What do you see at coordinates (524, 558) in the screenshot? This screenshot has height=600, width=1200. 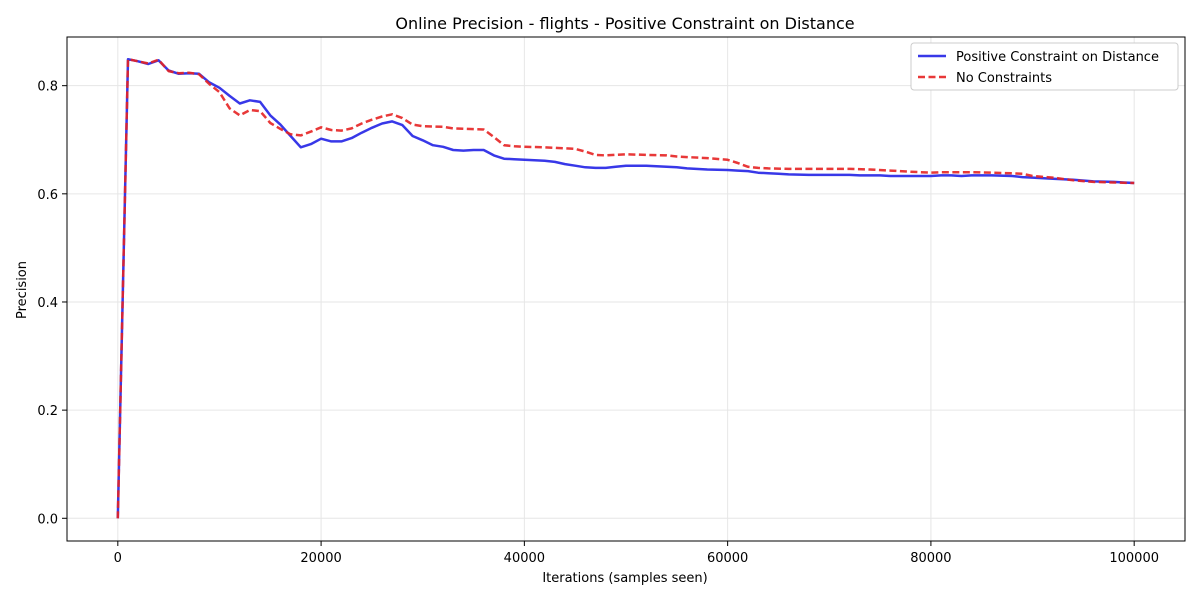 I see `x-tick-label: 40000` at bounding box center [524, 558].